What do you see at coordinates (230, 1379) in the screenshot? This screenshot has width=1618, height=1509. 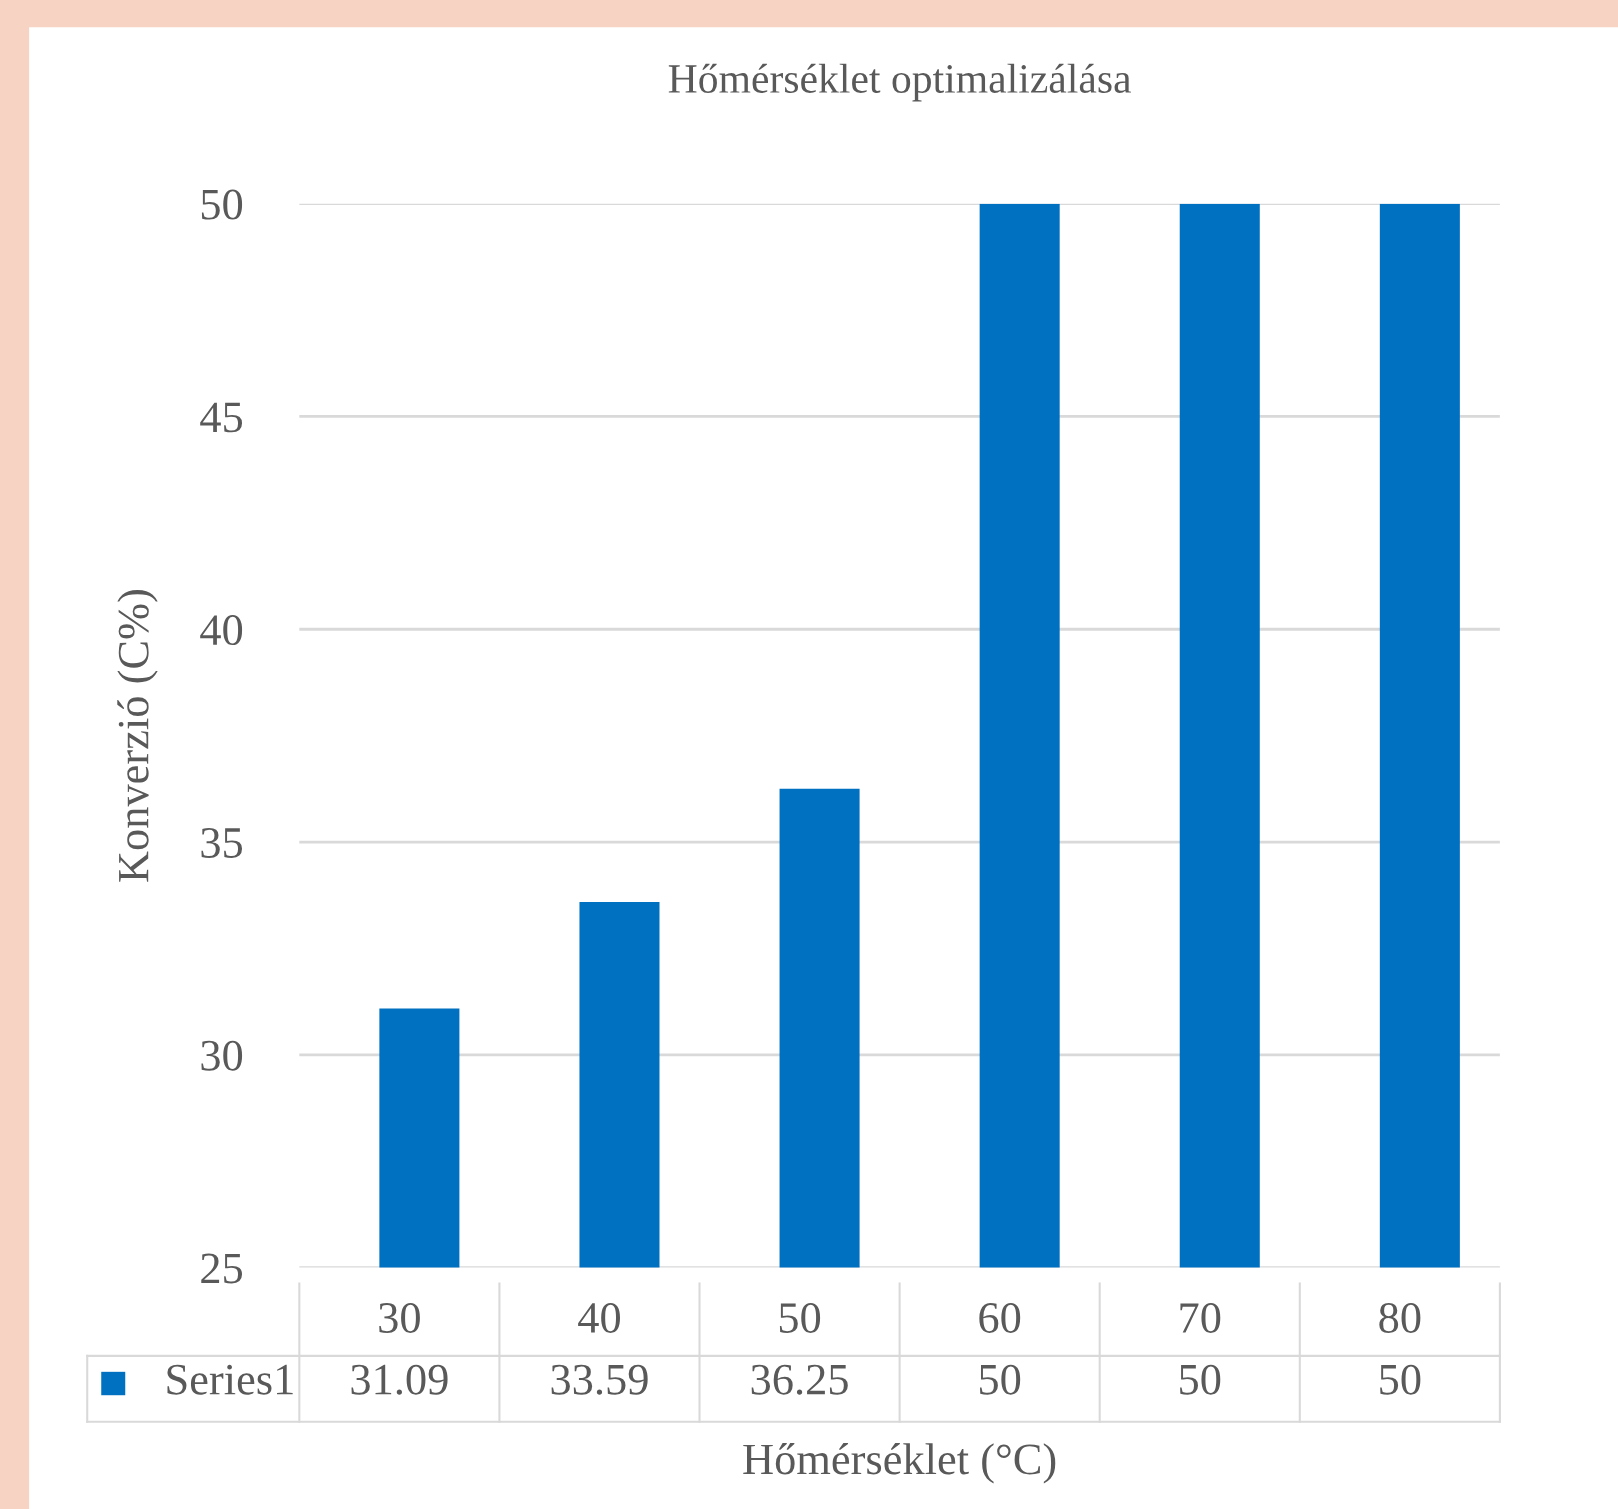 I see `legend-label: Series1` at bounding box center [230, 1379].